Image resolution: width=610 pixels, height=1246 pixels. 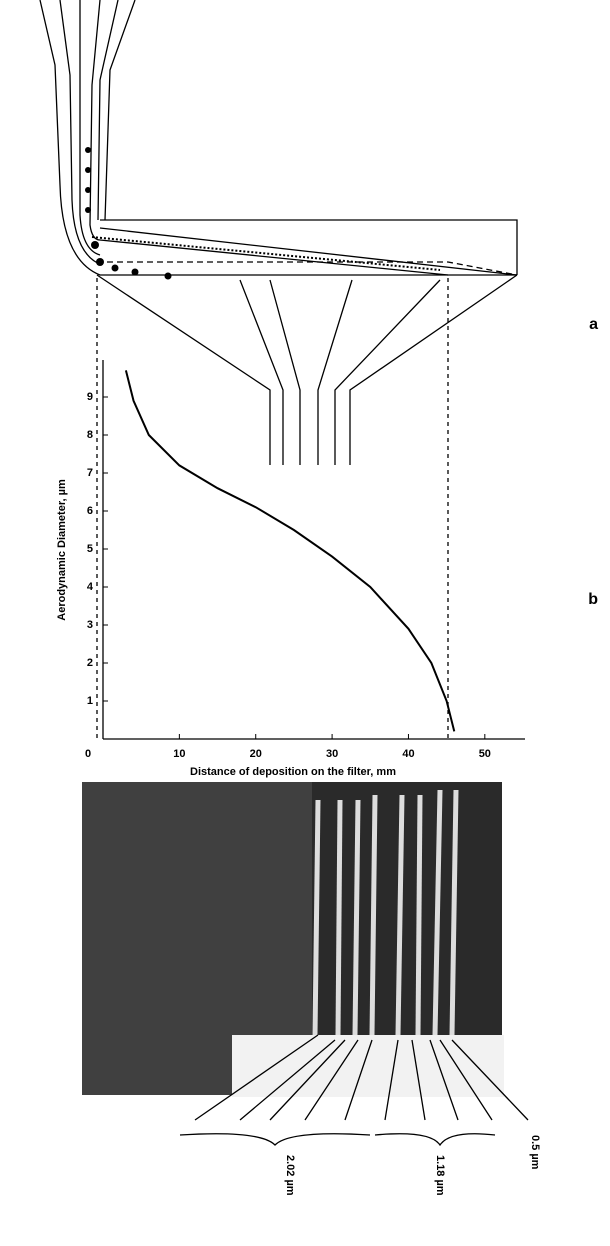 What do you see at coordinates (290, 1175) in the screenshot?
I see `photo-label: 2.02 µm` at bounding box center [290, 1175].